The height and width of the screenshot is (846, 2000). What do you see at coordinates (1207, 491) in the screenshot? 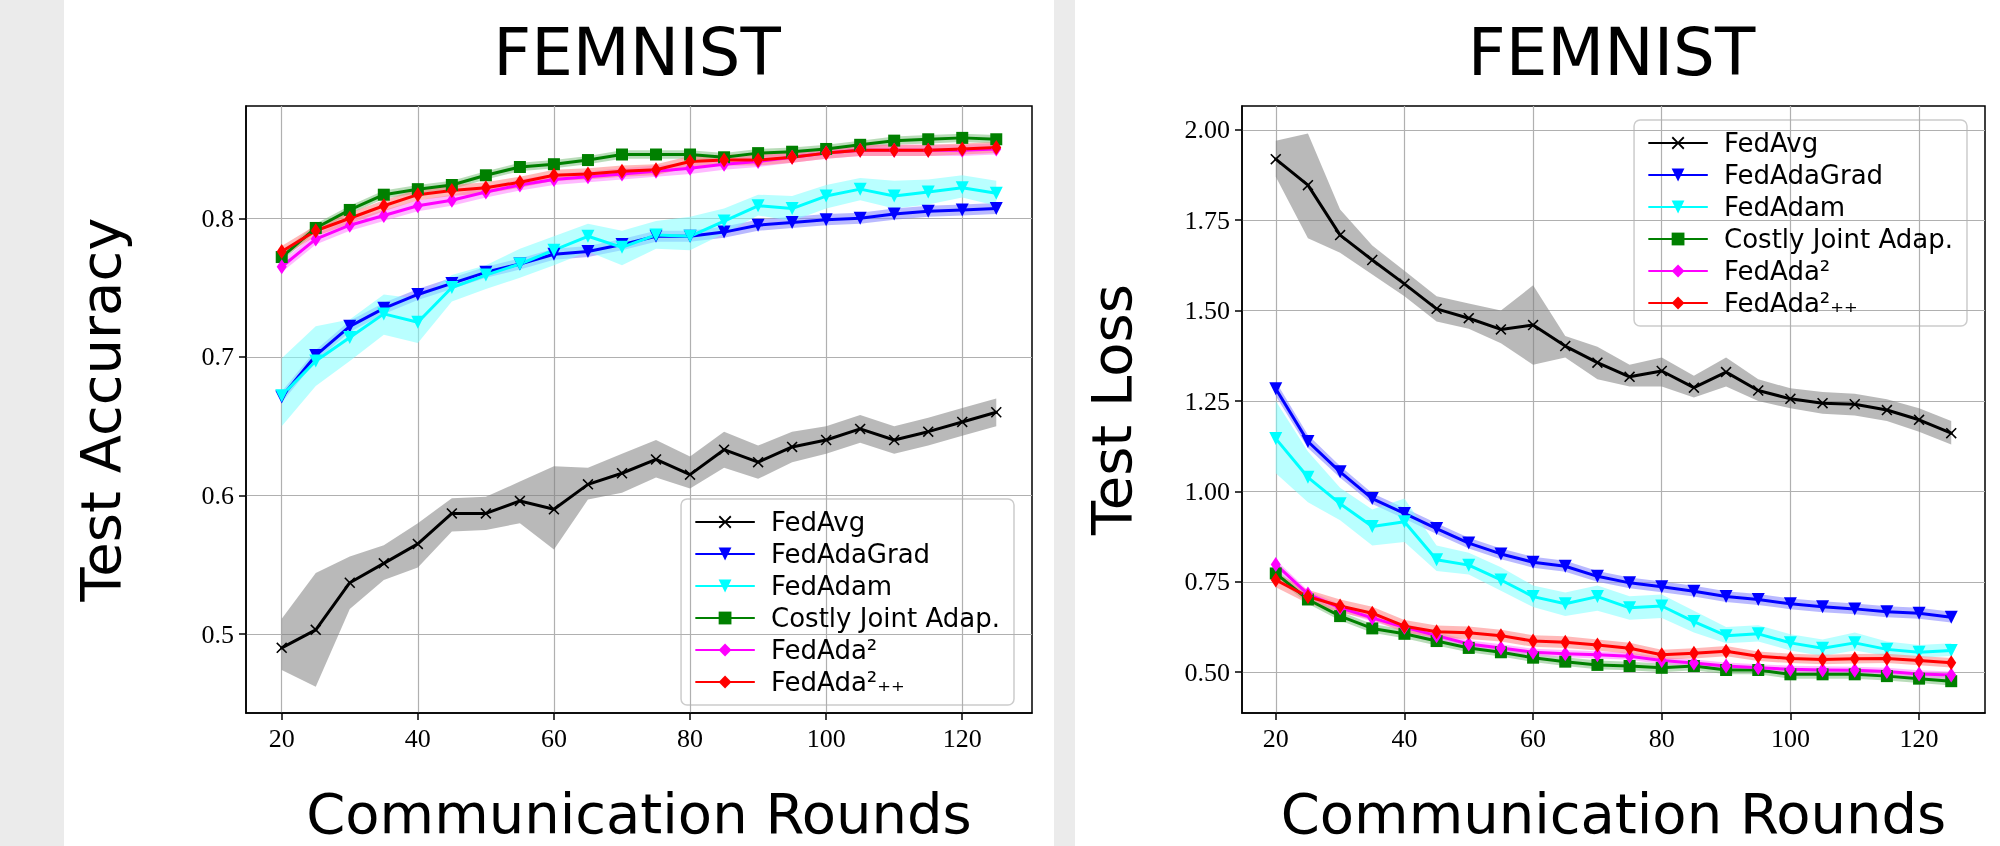
I see `y-tick-label: 1.00` at bounding box center [1207, 491].